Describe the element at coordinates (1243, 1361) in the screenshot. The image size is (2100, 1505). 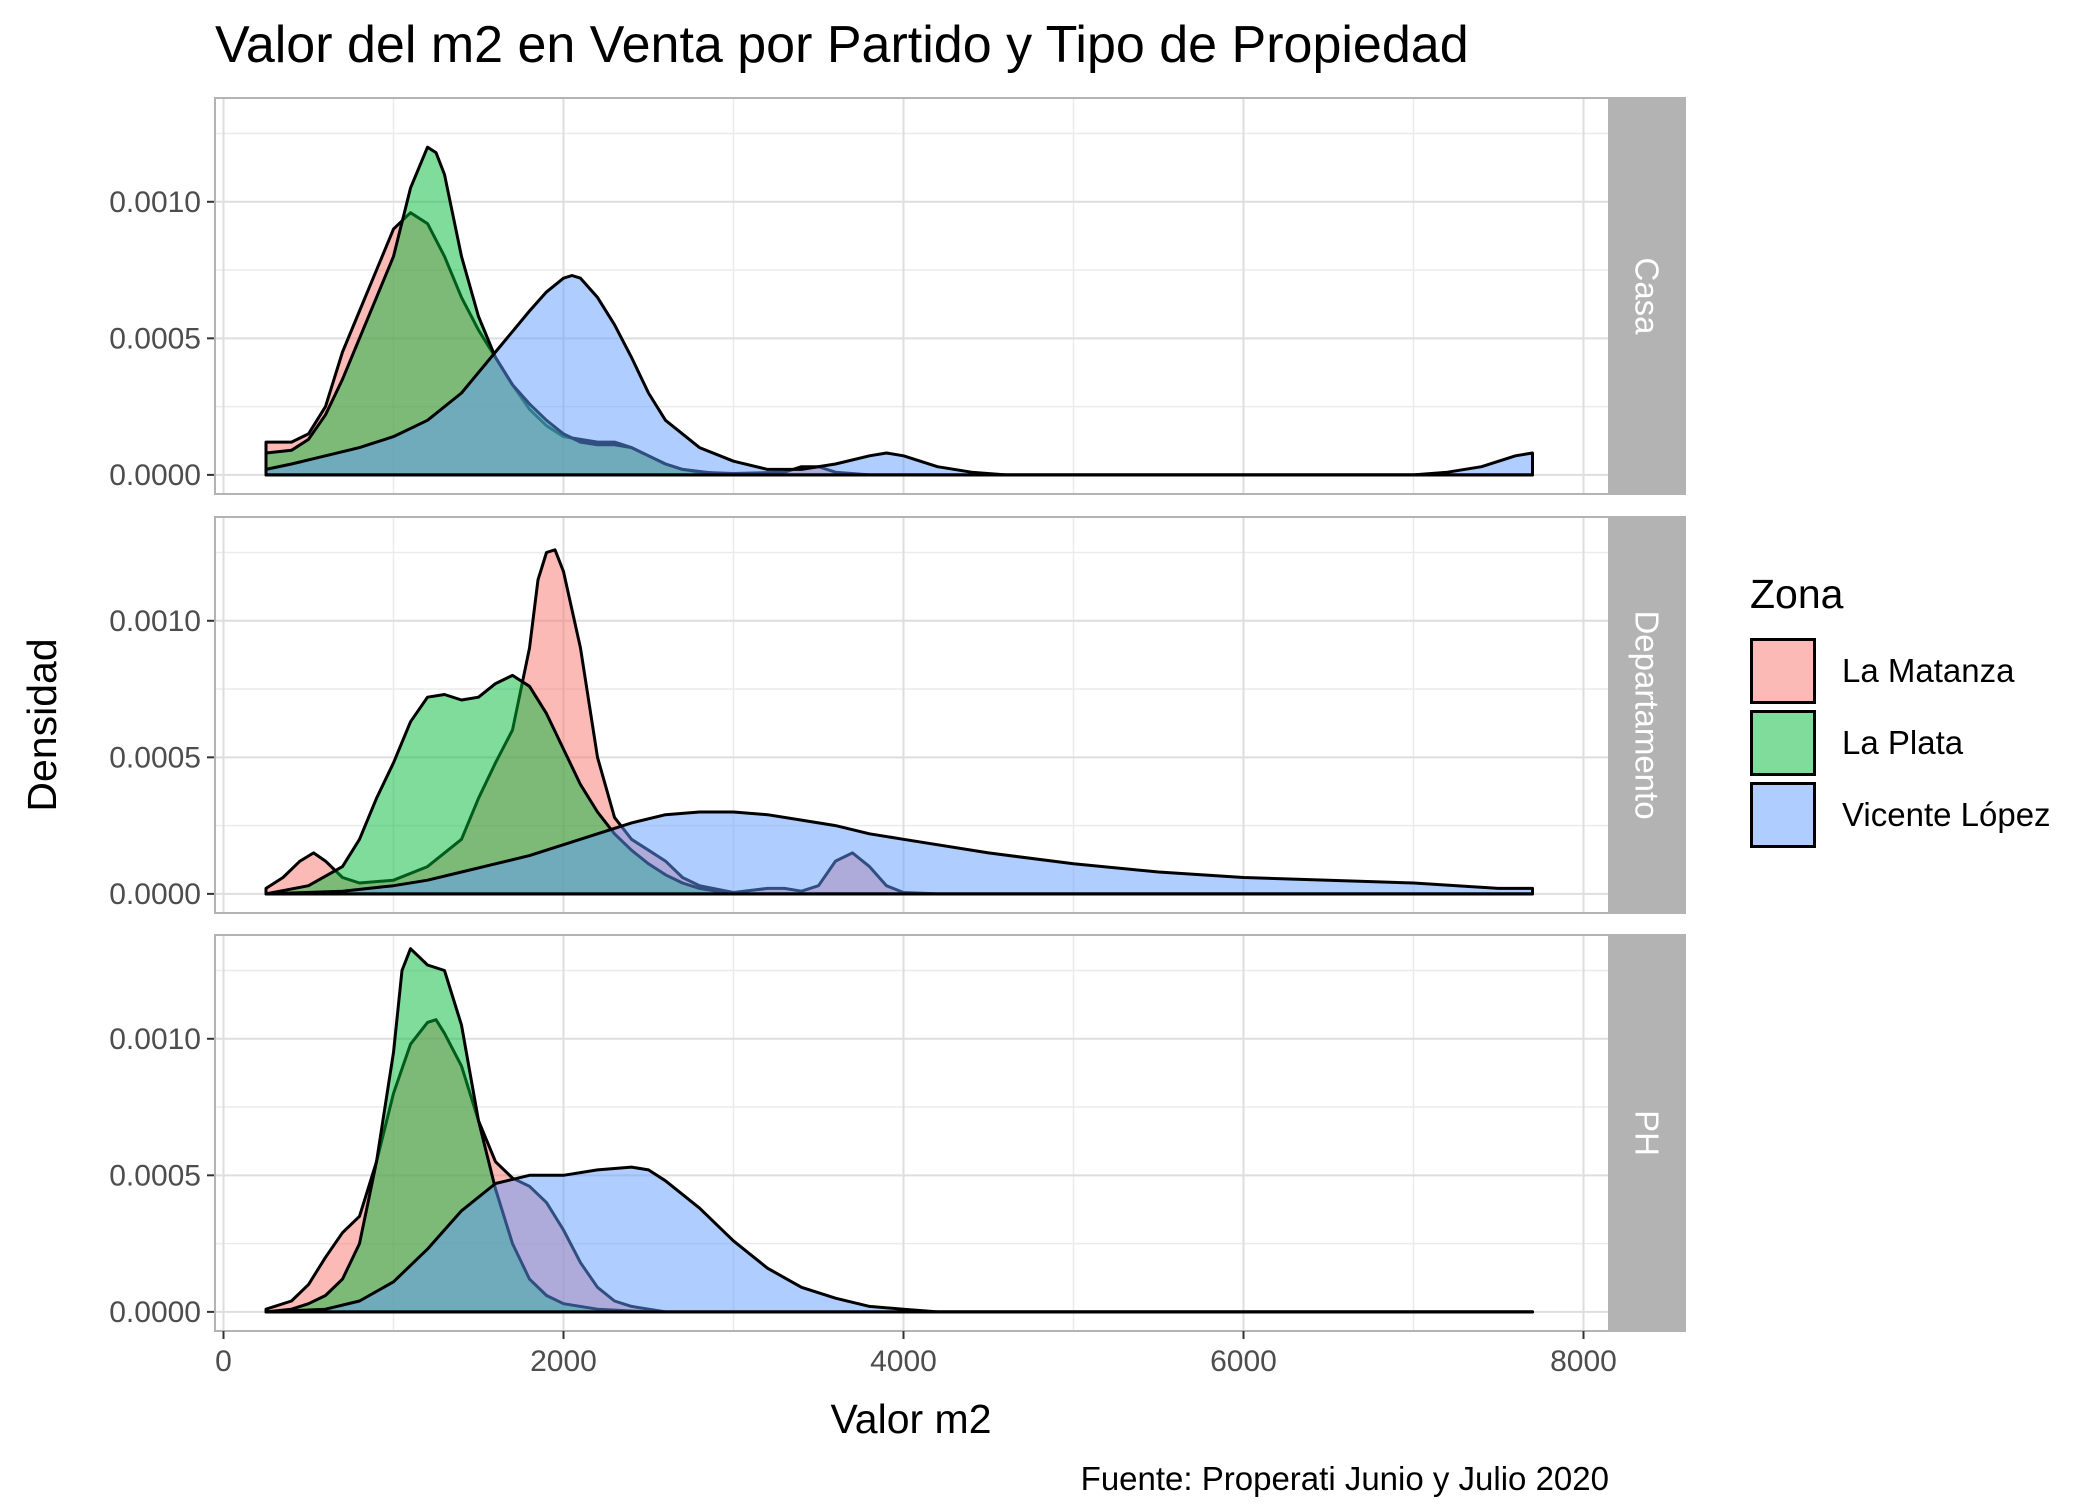
I see `x-tick-label: 6000` at that location.